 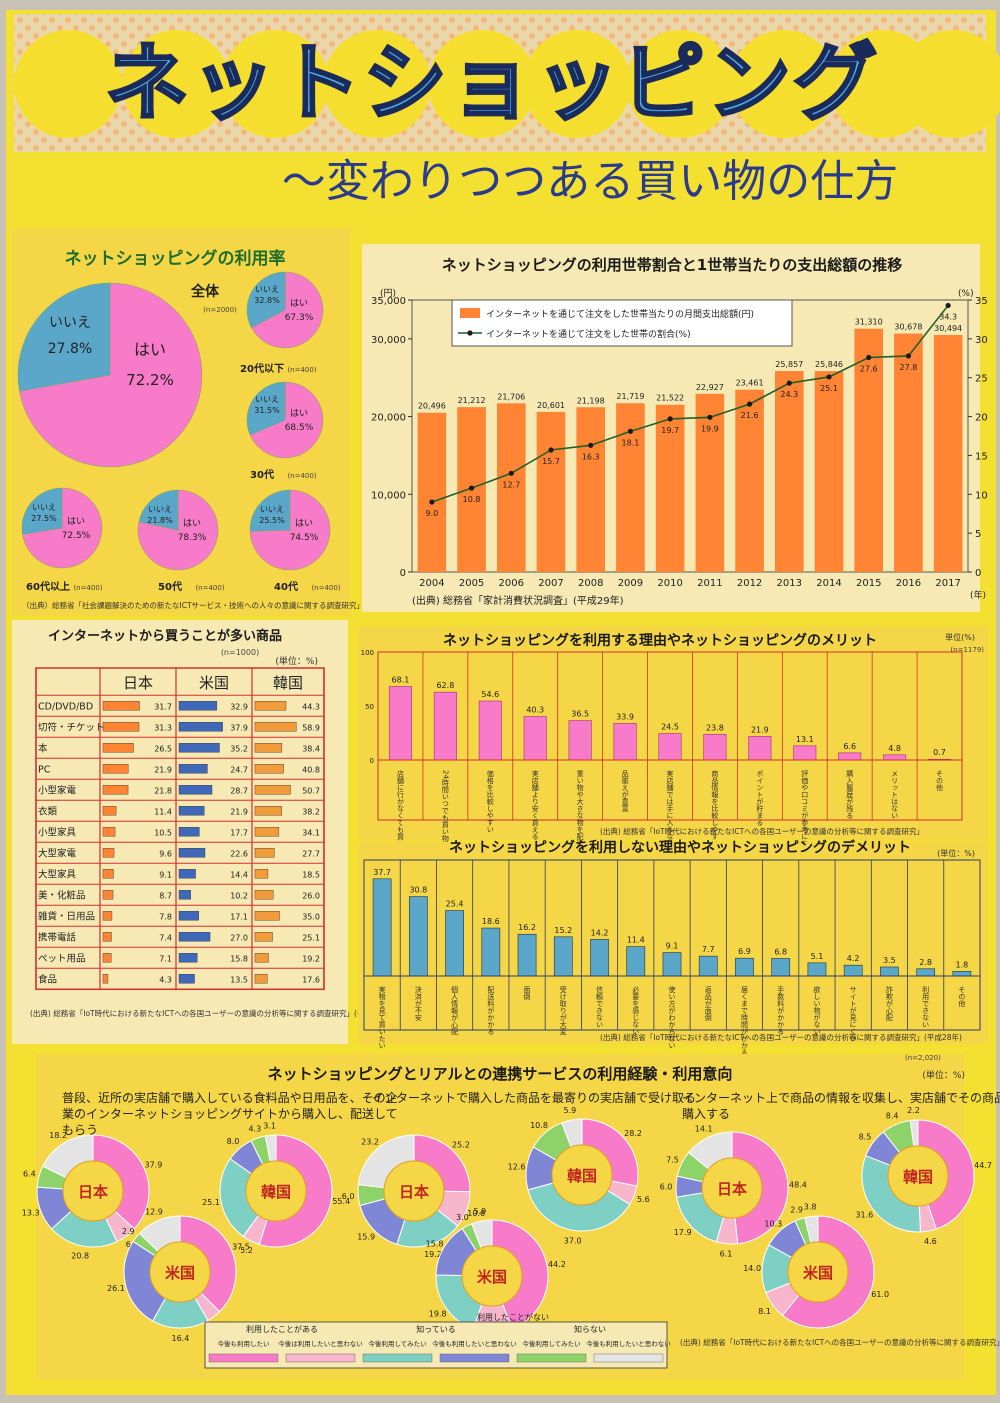 I want to click on demerit-bar-label: 4.2, so click(x=853, y=958).